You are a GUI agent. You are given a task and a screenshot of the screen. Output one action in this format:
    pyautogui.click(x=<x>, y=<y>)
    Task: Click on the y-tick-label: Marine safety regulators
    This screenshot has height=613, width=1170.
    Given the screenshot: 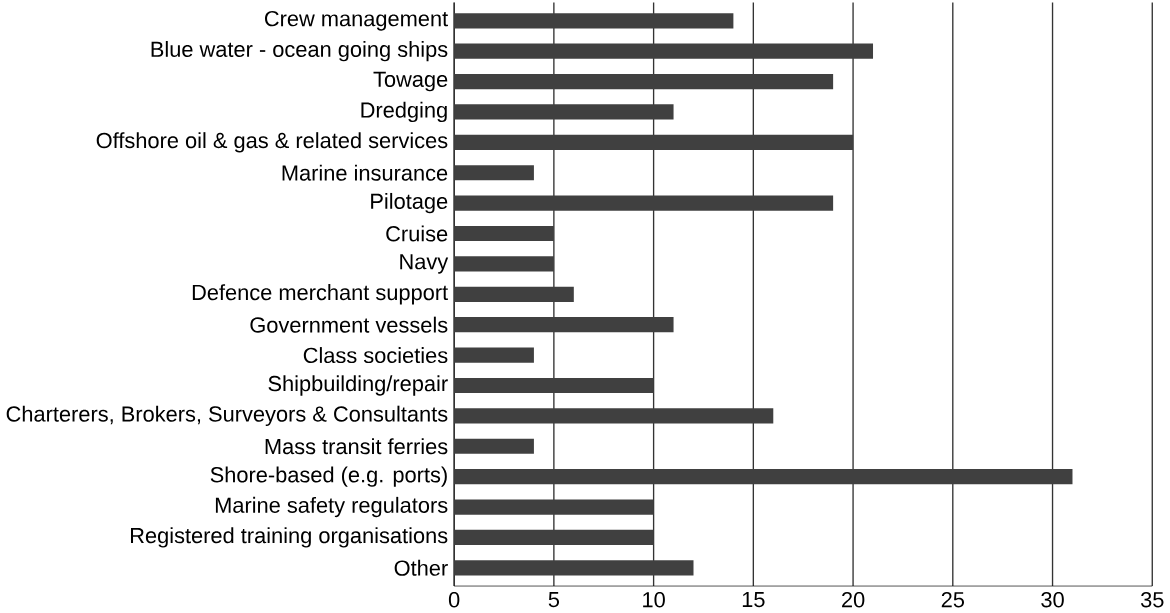 What is the action you would take?
    pyautogui.click(x=331, y=507)
    